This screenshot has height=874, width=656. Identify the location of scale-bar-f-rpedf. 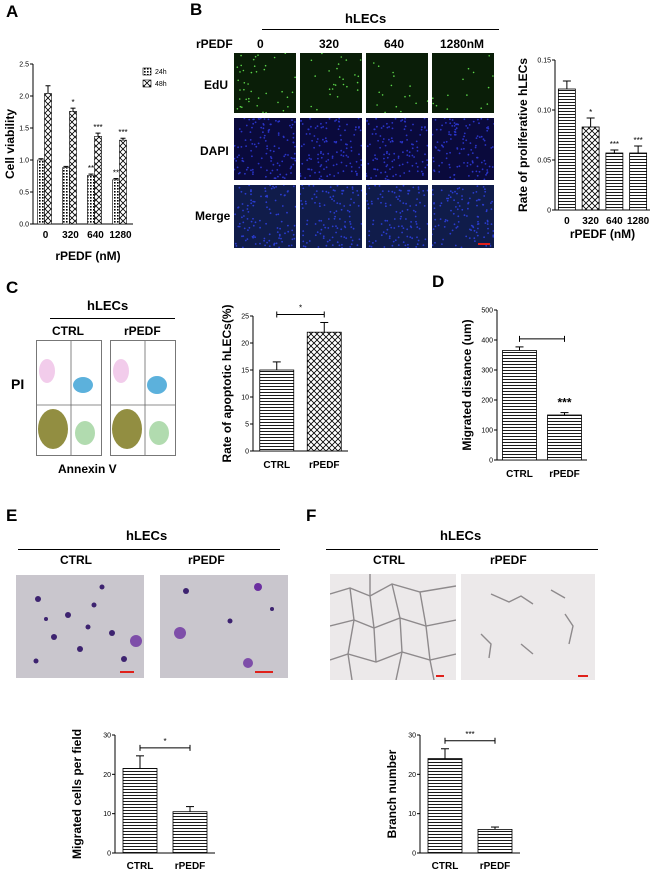
(583, 676).